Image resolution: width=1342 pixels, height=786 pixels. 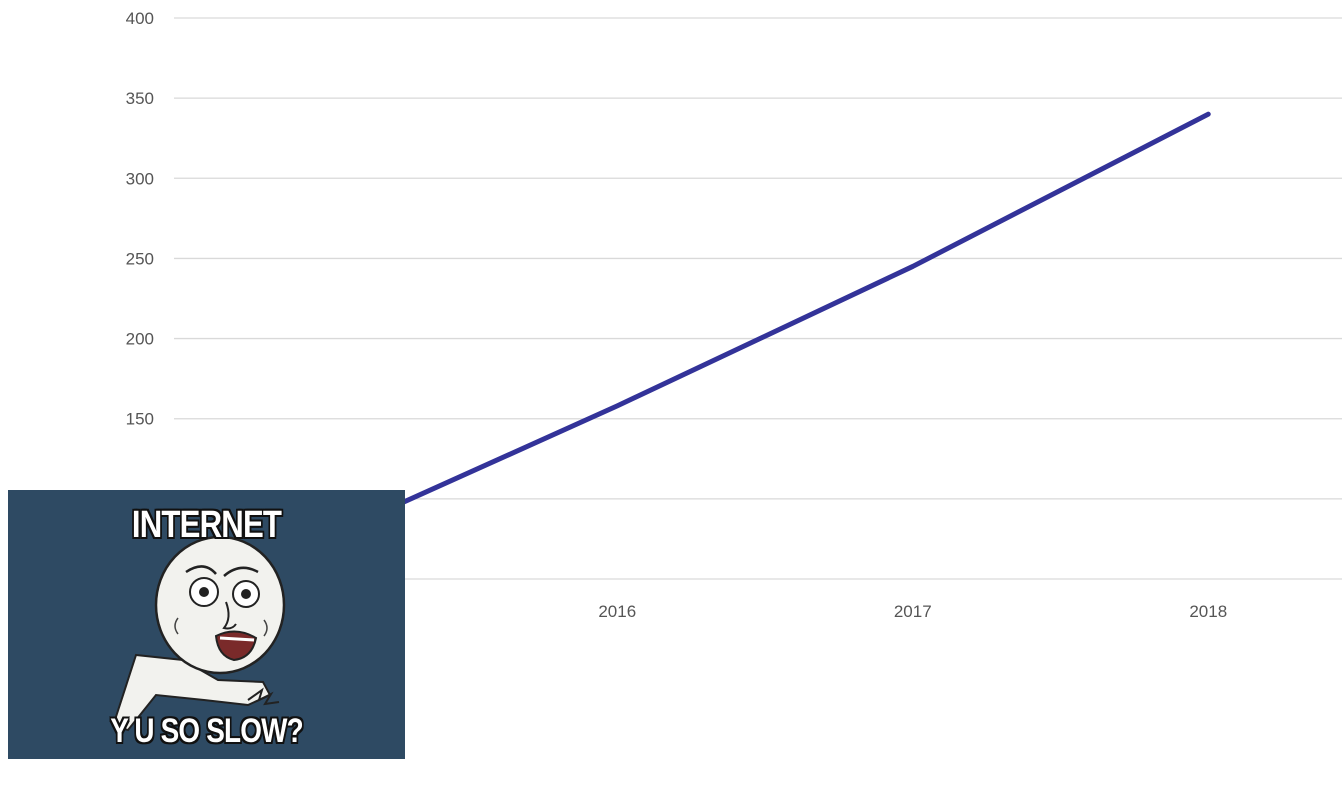 I want to click on y-u-no-face-illustration, so click(x=198, y=633).